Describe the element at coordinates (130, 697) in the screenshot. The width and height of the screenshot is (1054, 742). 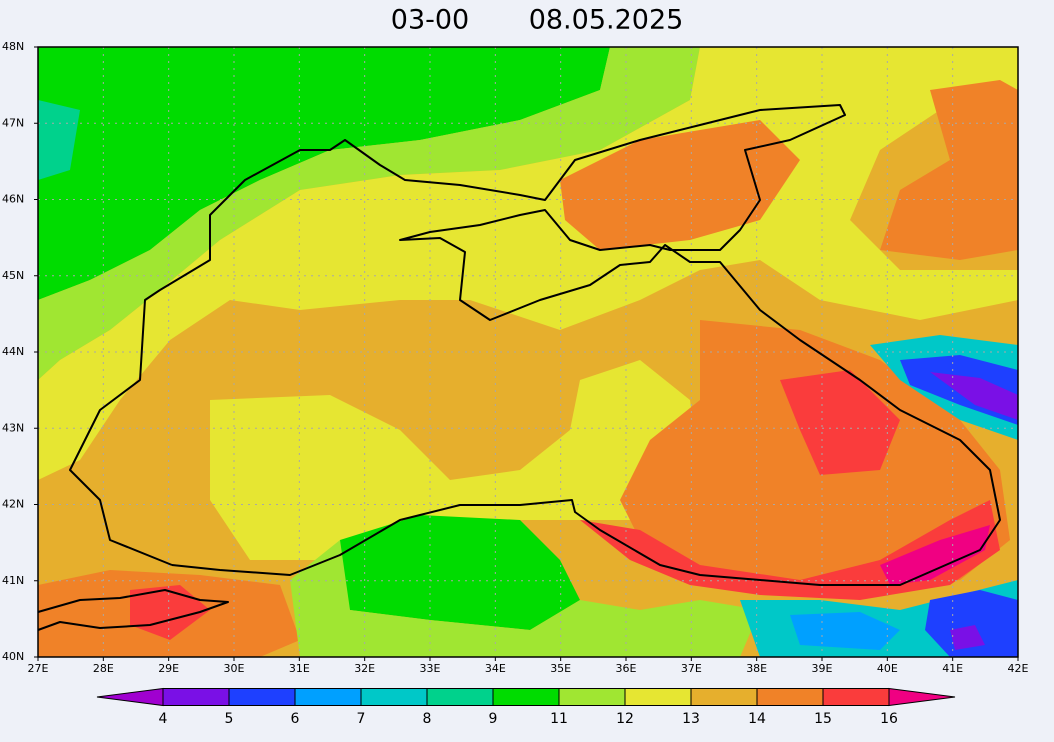
I see `colorbar-extend-low` at that location.